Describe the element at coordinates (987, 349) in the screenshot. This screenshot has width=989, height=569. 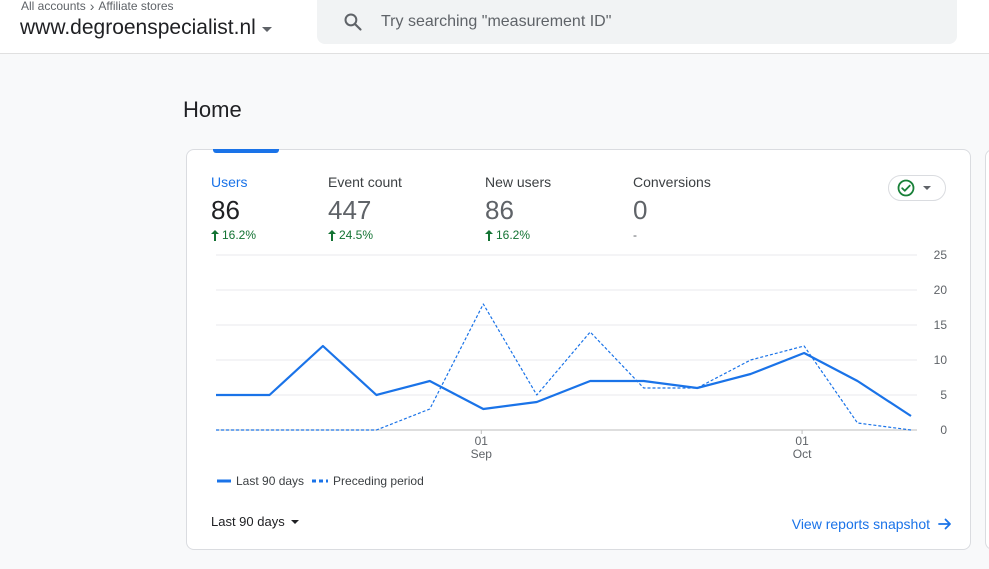
I see `next-card-edge` at that location.